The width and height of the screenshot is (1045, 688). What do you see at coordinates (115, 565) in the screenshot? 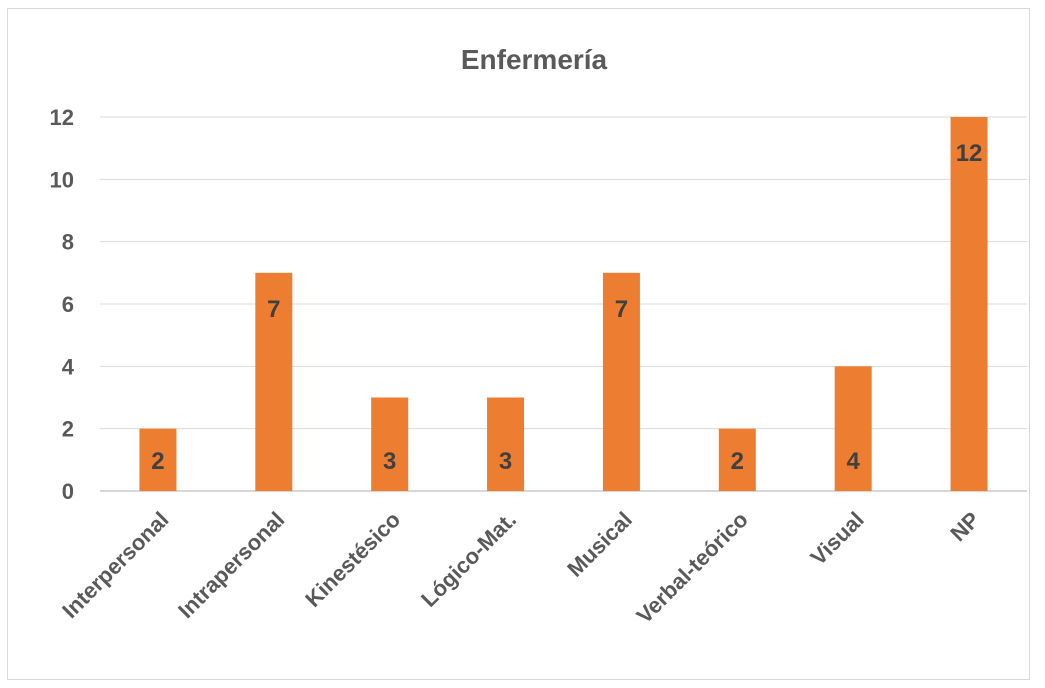
I see `x-tick-label: Interpersonal` at bounding box center [115, 565].